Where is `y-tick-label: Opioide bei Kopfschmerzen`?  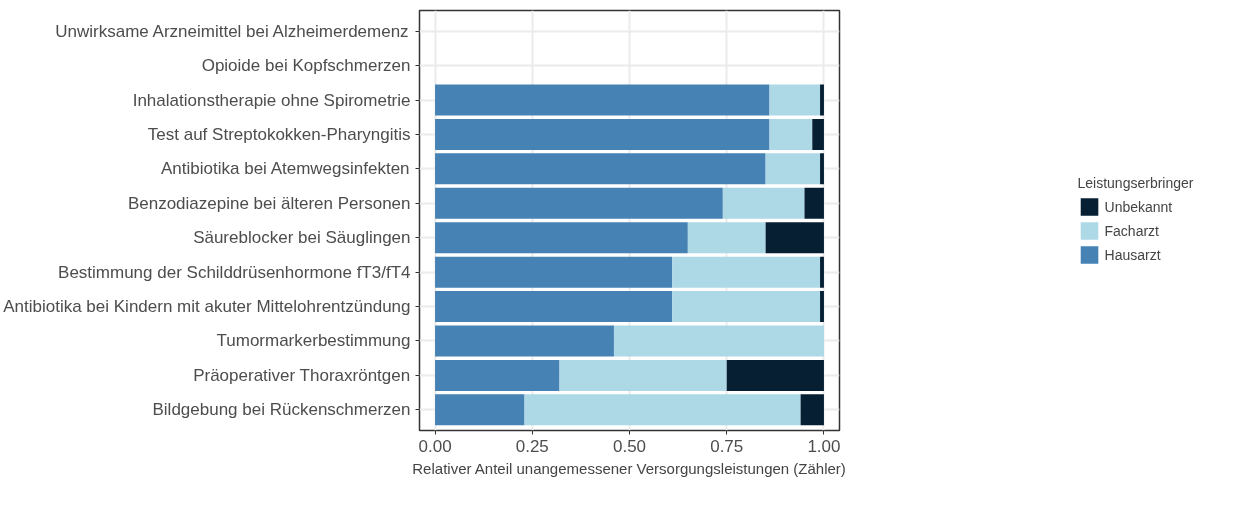
y-tick-label: Opioide bei Kopfschmerzen is located at coordinates (306, 66).